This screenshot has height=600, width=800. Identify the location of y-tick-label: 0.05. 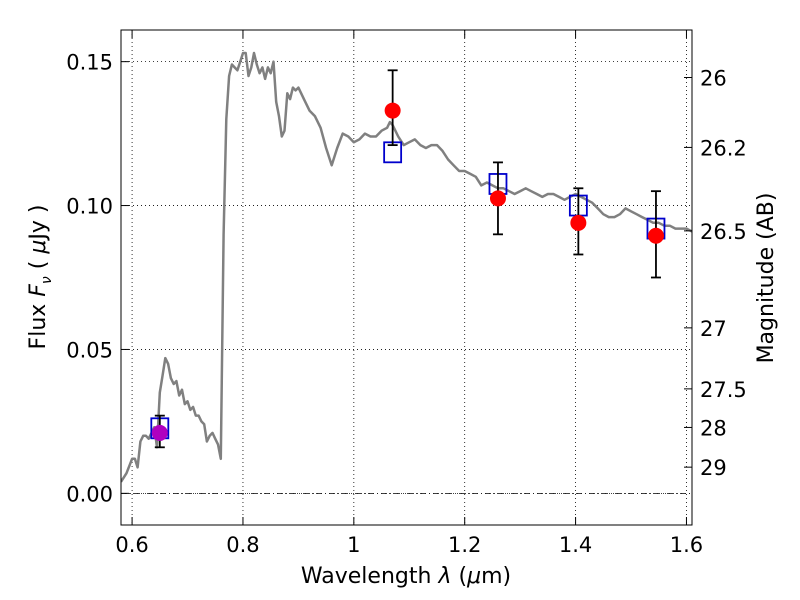
(89, 350).